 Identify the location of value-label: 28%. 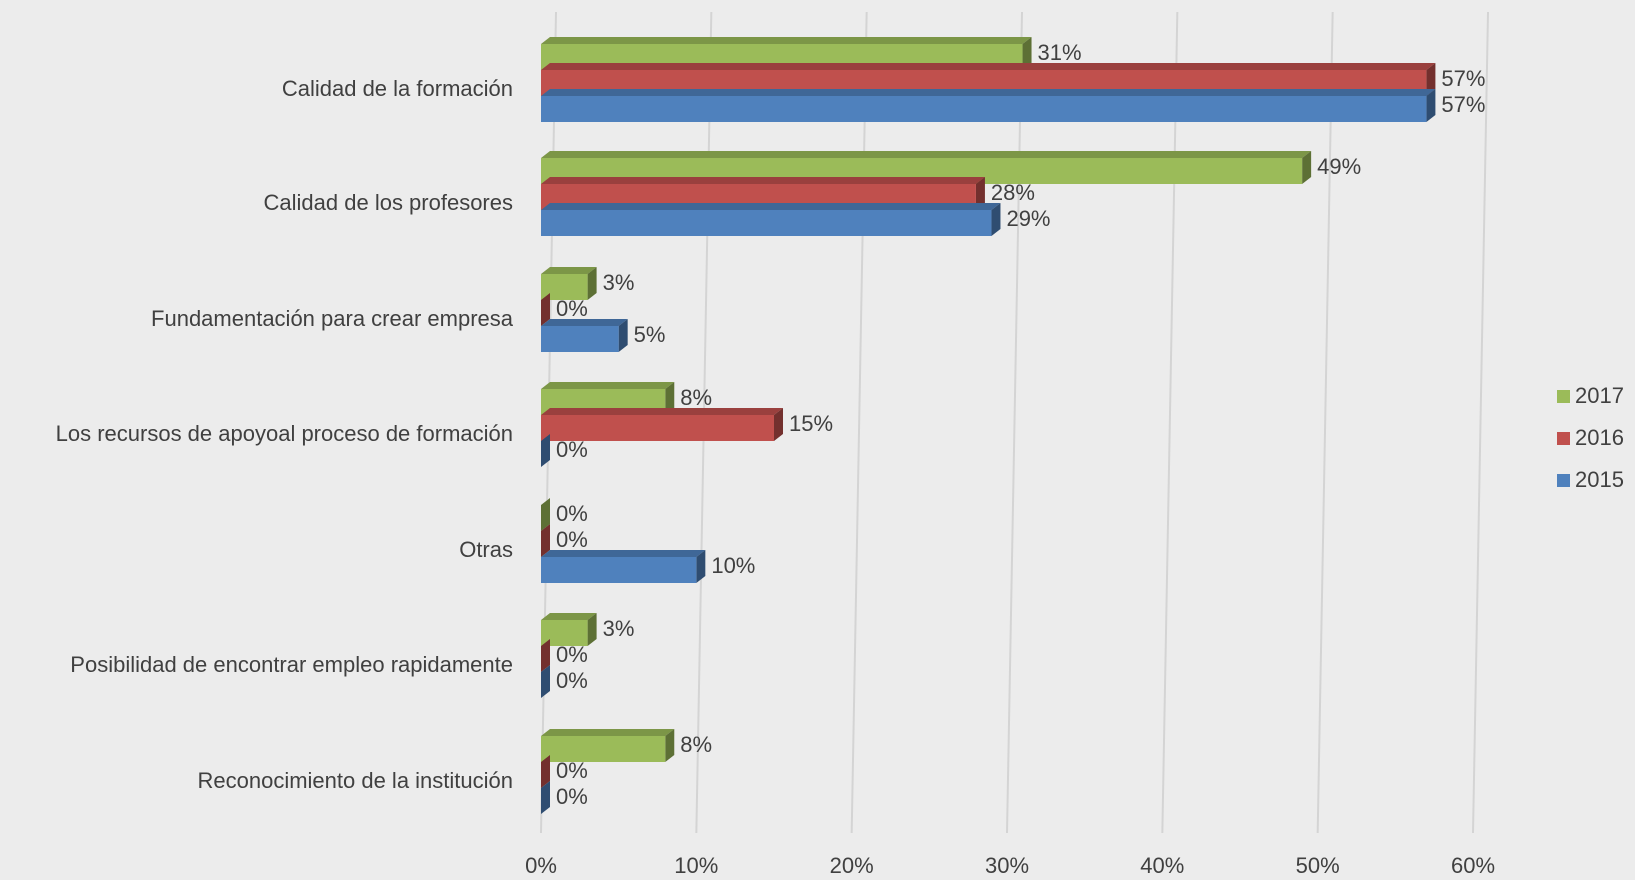
(1013, 192).